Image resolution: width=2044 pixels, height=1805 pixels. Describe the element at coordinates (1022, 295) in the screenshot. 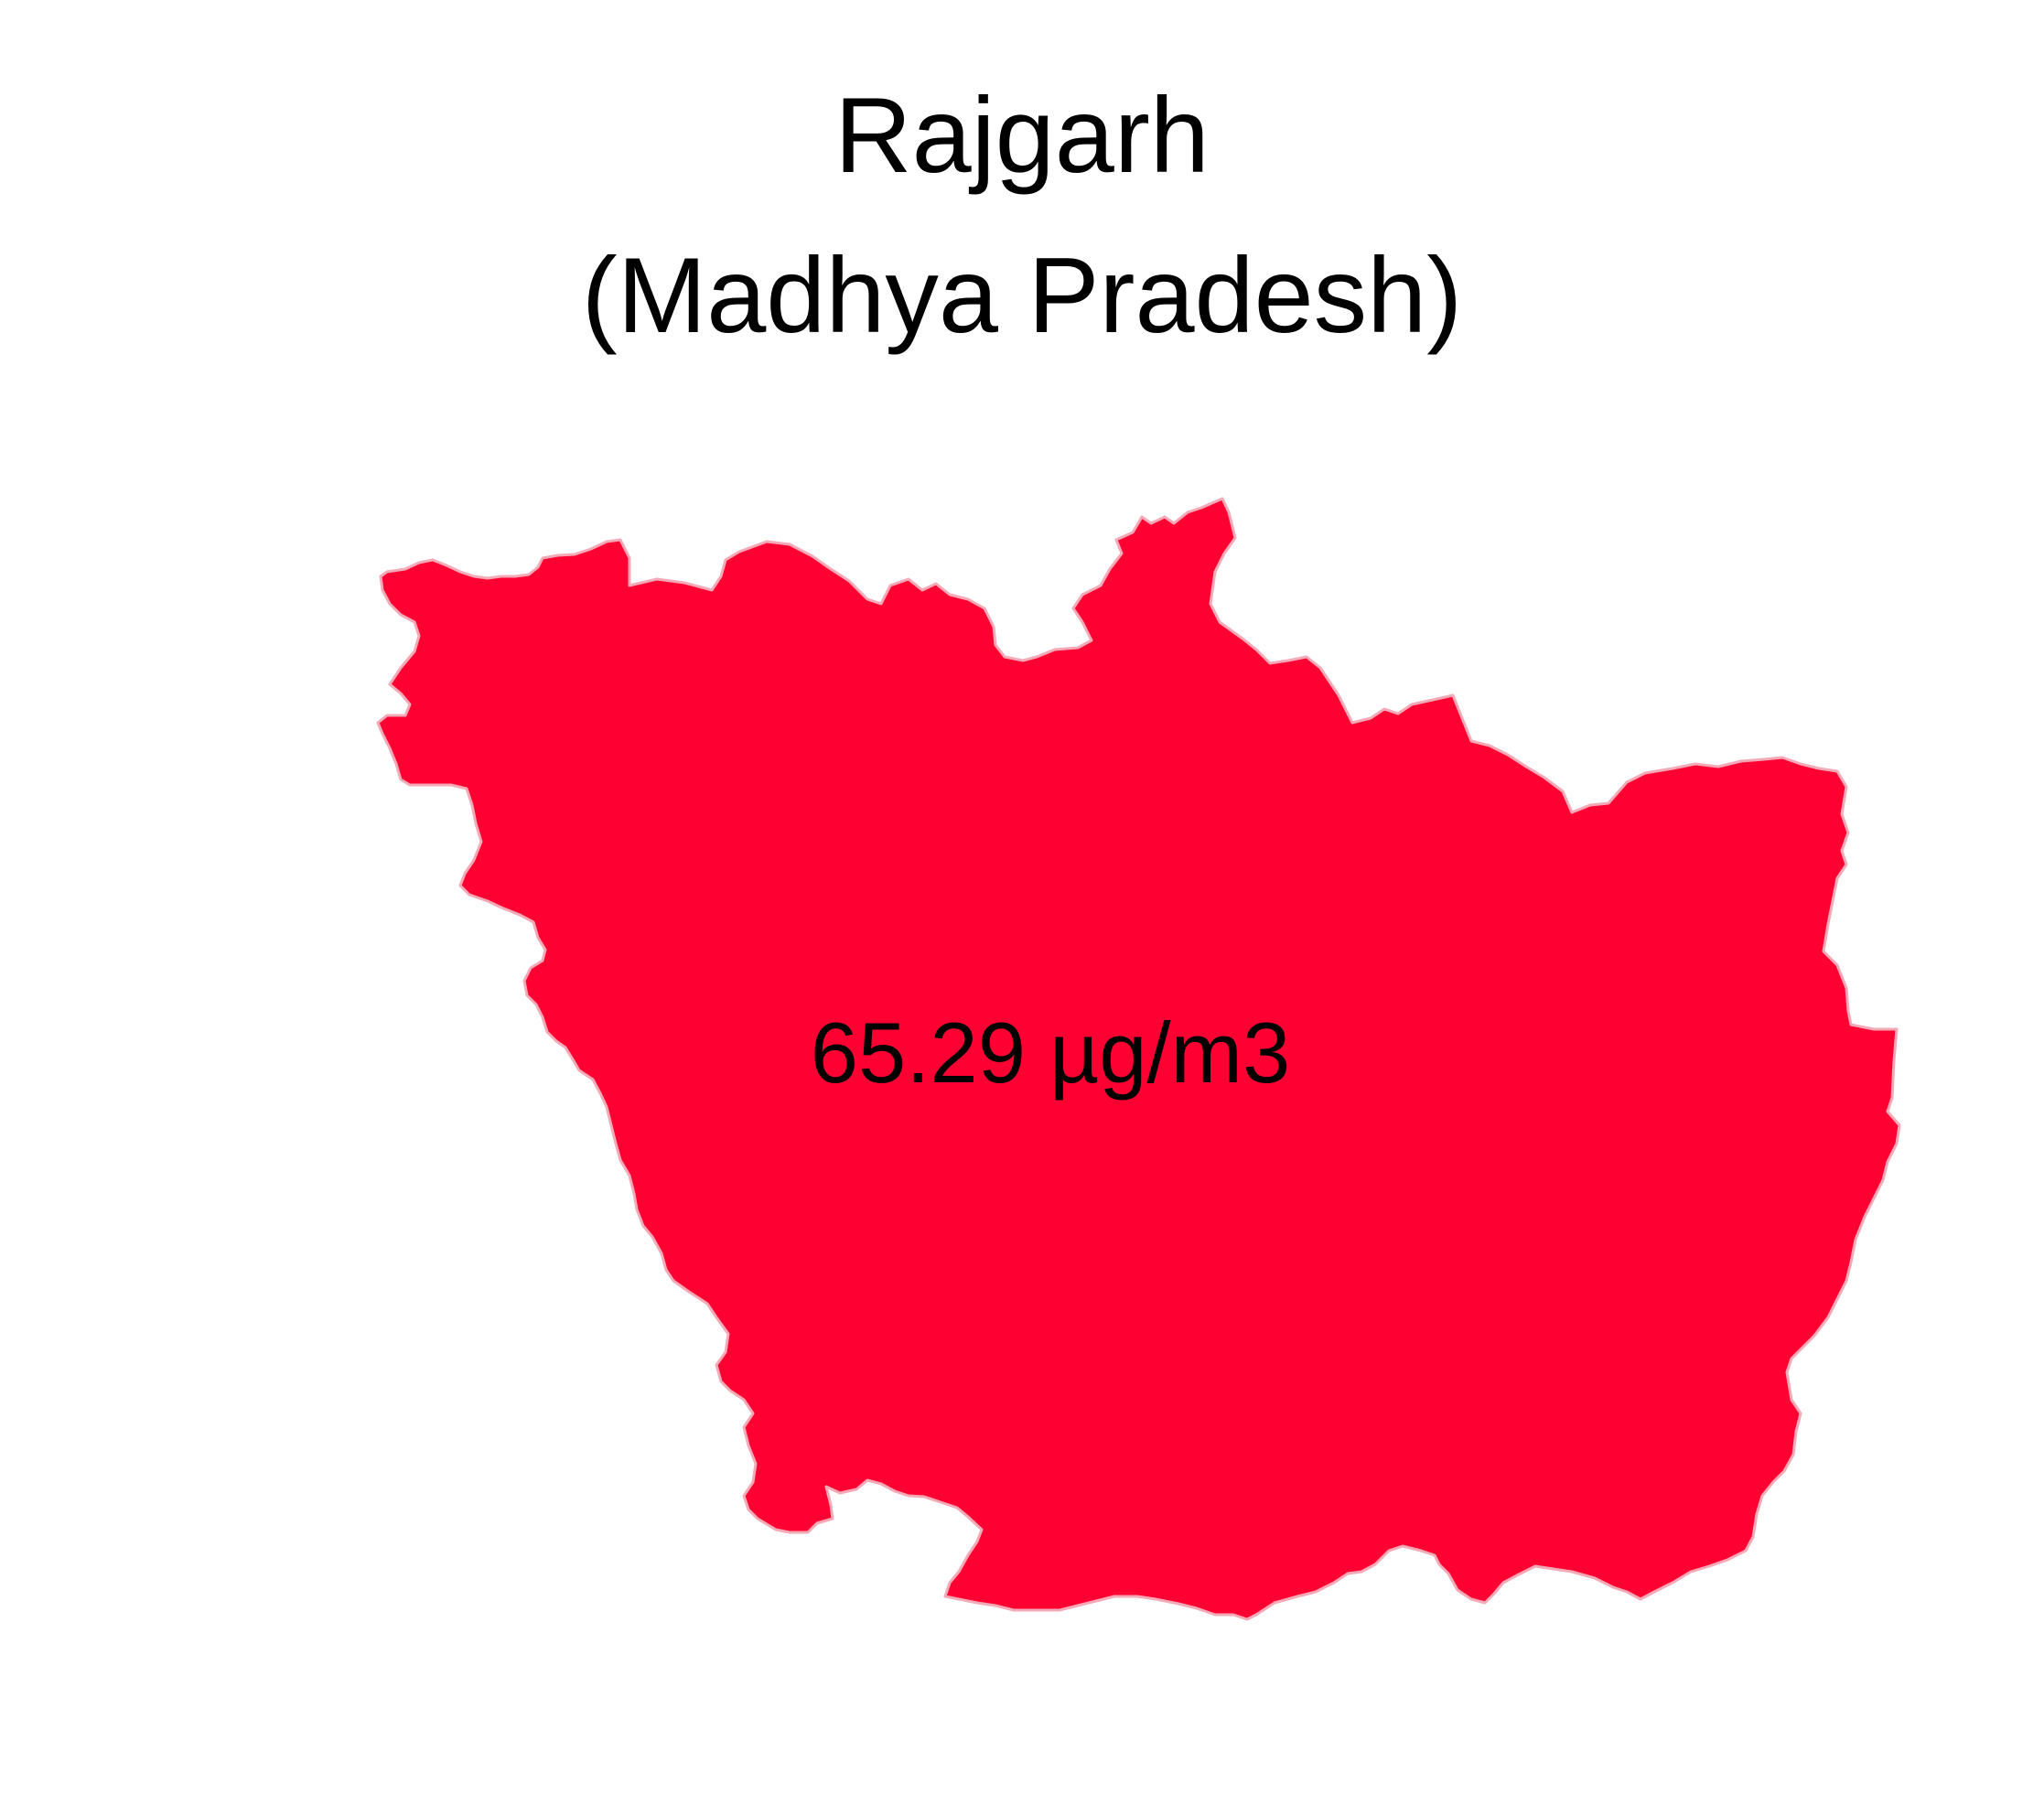

I see `map-subtitle: (Madhya Pradesh)` at that location.